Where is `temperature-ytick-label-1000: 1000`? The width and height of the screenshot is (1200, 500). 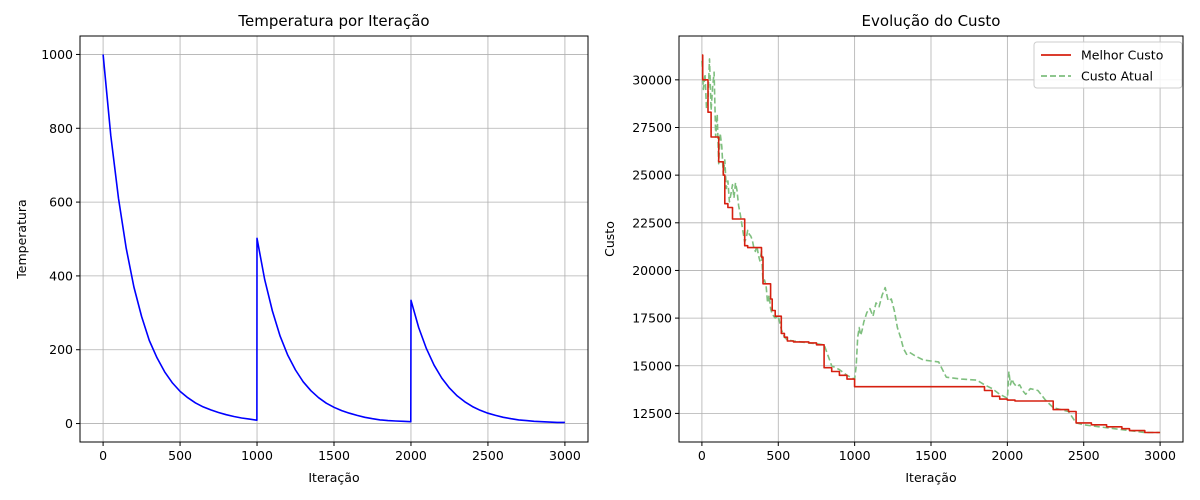 temperature-ytick-label-1000: 1000 is located at coordinates (57, 54).